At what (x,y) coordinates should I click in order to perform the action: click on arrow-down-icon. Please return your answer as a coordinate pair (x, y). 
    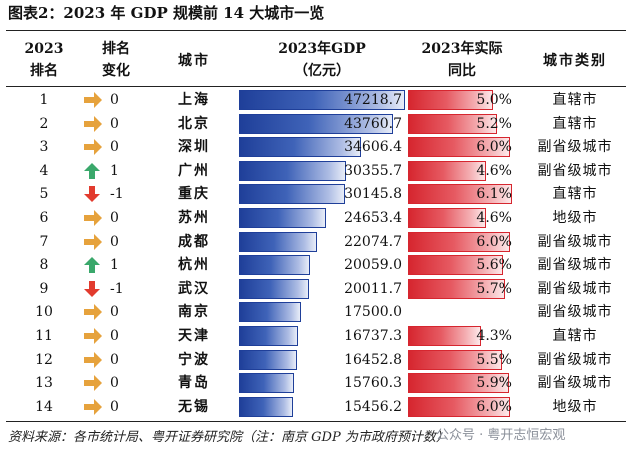
    Looking at the image, I should click on (95, 289).